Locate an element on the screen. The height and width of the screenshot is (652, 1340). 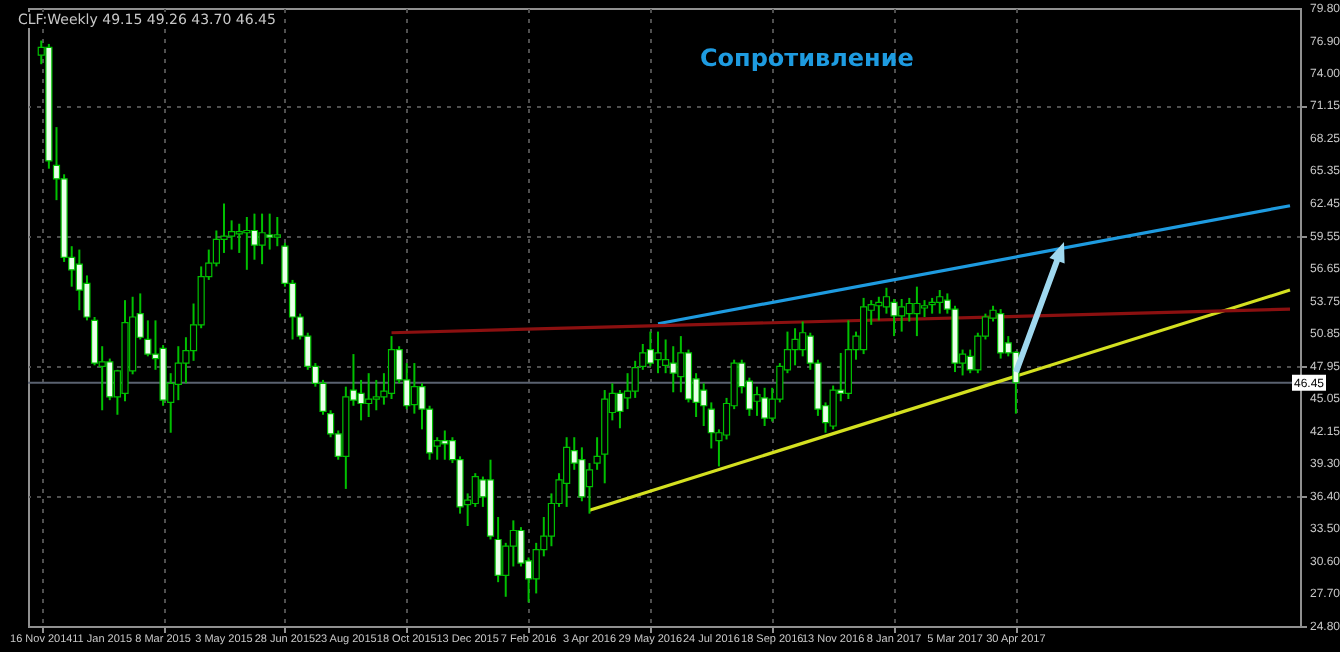
annotation: Сопротивление is located at coordinates (807, 58).